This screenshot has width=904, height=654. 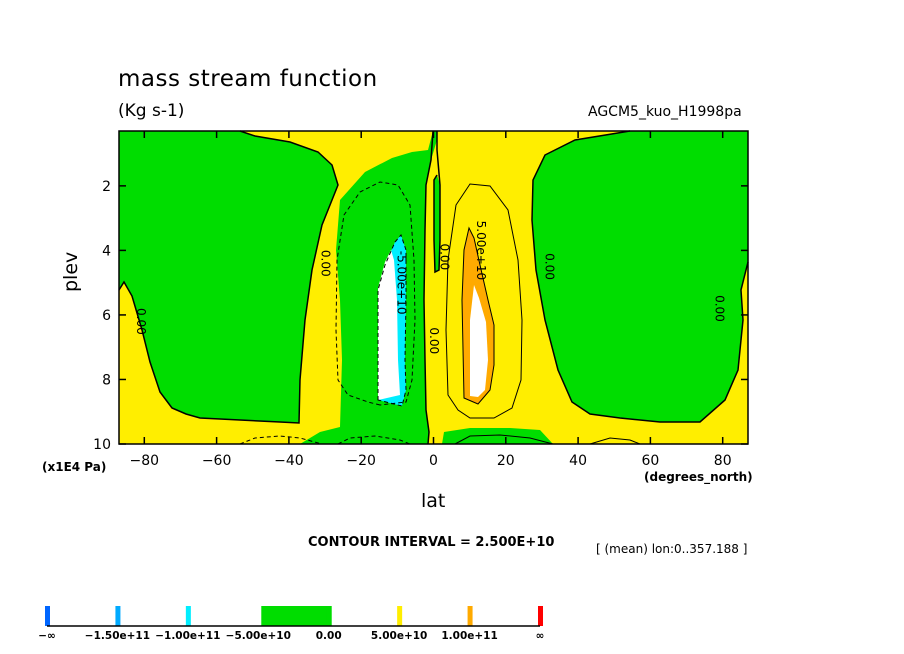 I want to click on color-bar-label: ∞, so click(x=540, y=636).